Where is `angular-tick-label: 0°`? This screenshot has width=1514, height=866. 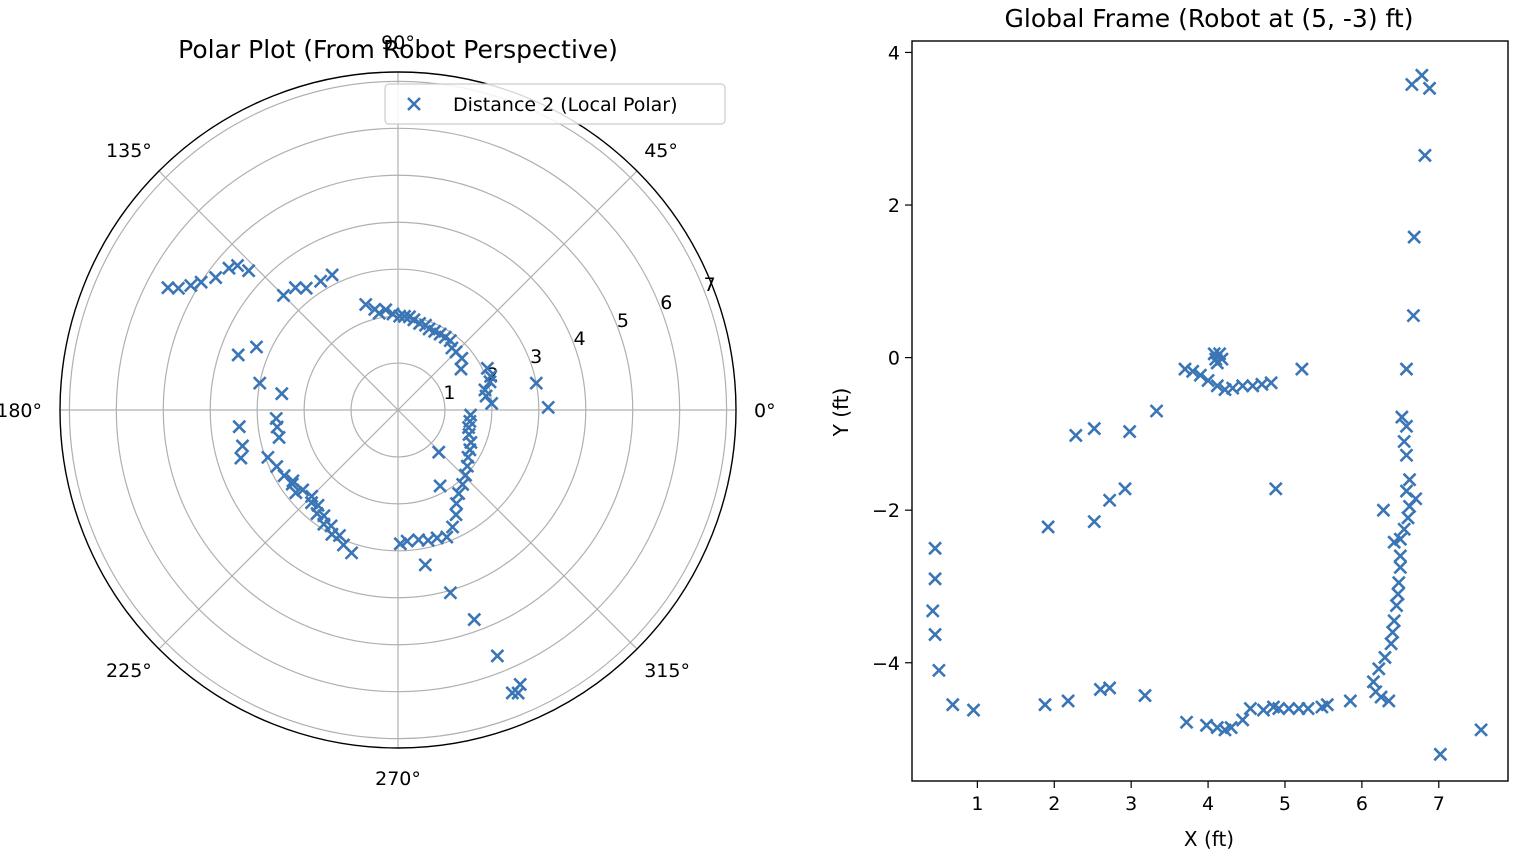
angular-tick-label: 0° is located at coordinates (765, 411).